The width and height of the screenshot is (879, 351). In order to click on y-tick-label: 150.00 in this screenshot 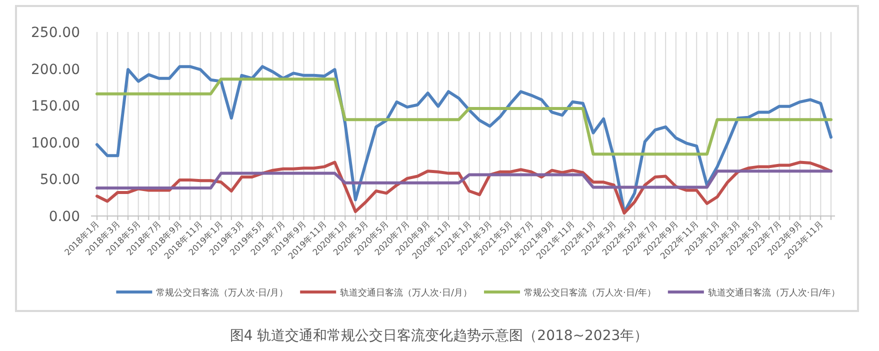, I will do `click(55, 106)`.